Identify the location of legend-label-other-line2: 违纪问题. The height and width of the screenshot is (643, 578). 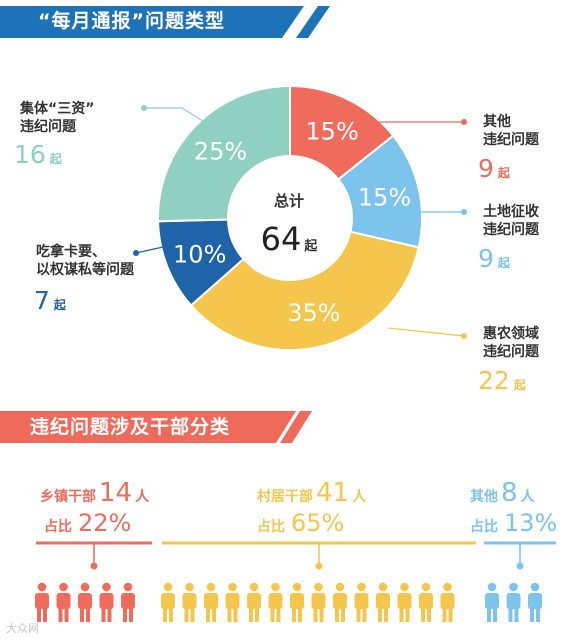
(511, 140).